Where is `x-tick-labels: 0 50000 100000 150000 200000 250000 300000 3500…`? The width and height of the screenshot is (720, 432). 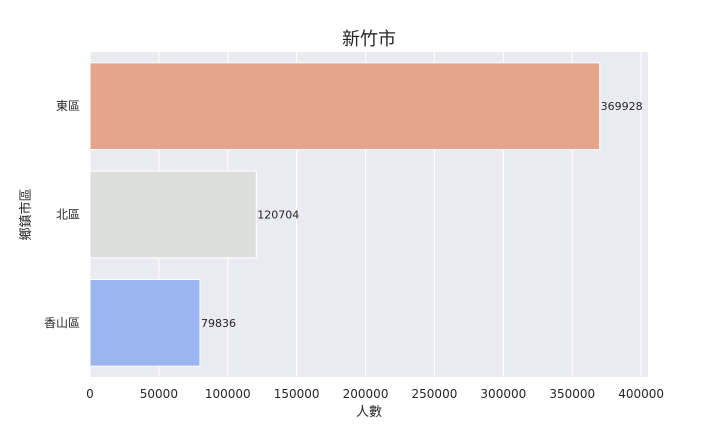 x-tick-labels: 0 50000 100000 150000 200000 250000 300000 3500… is located at coordinates (375, 394).